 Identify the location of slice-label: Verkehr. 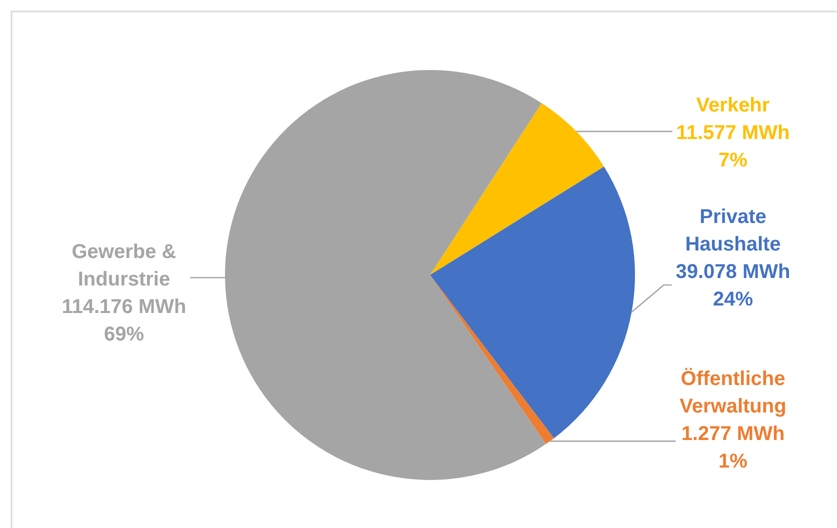
(733, 105).